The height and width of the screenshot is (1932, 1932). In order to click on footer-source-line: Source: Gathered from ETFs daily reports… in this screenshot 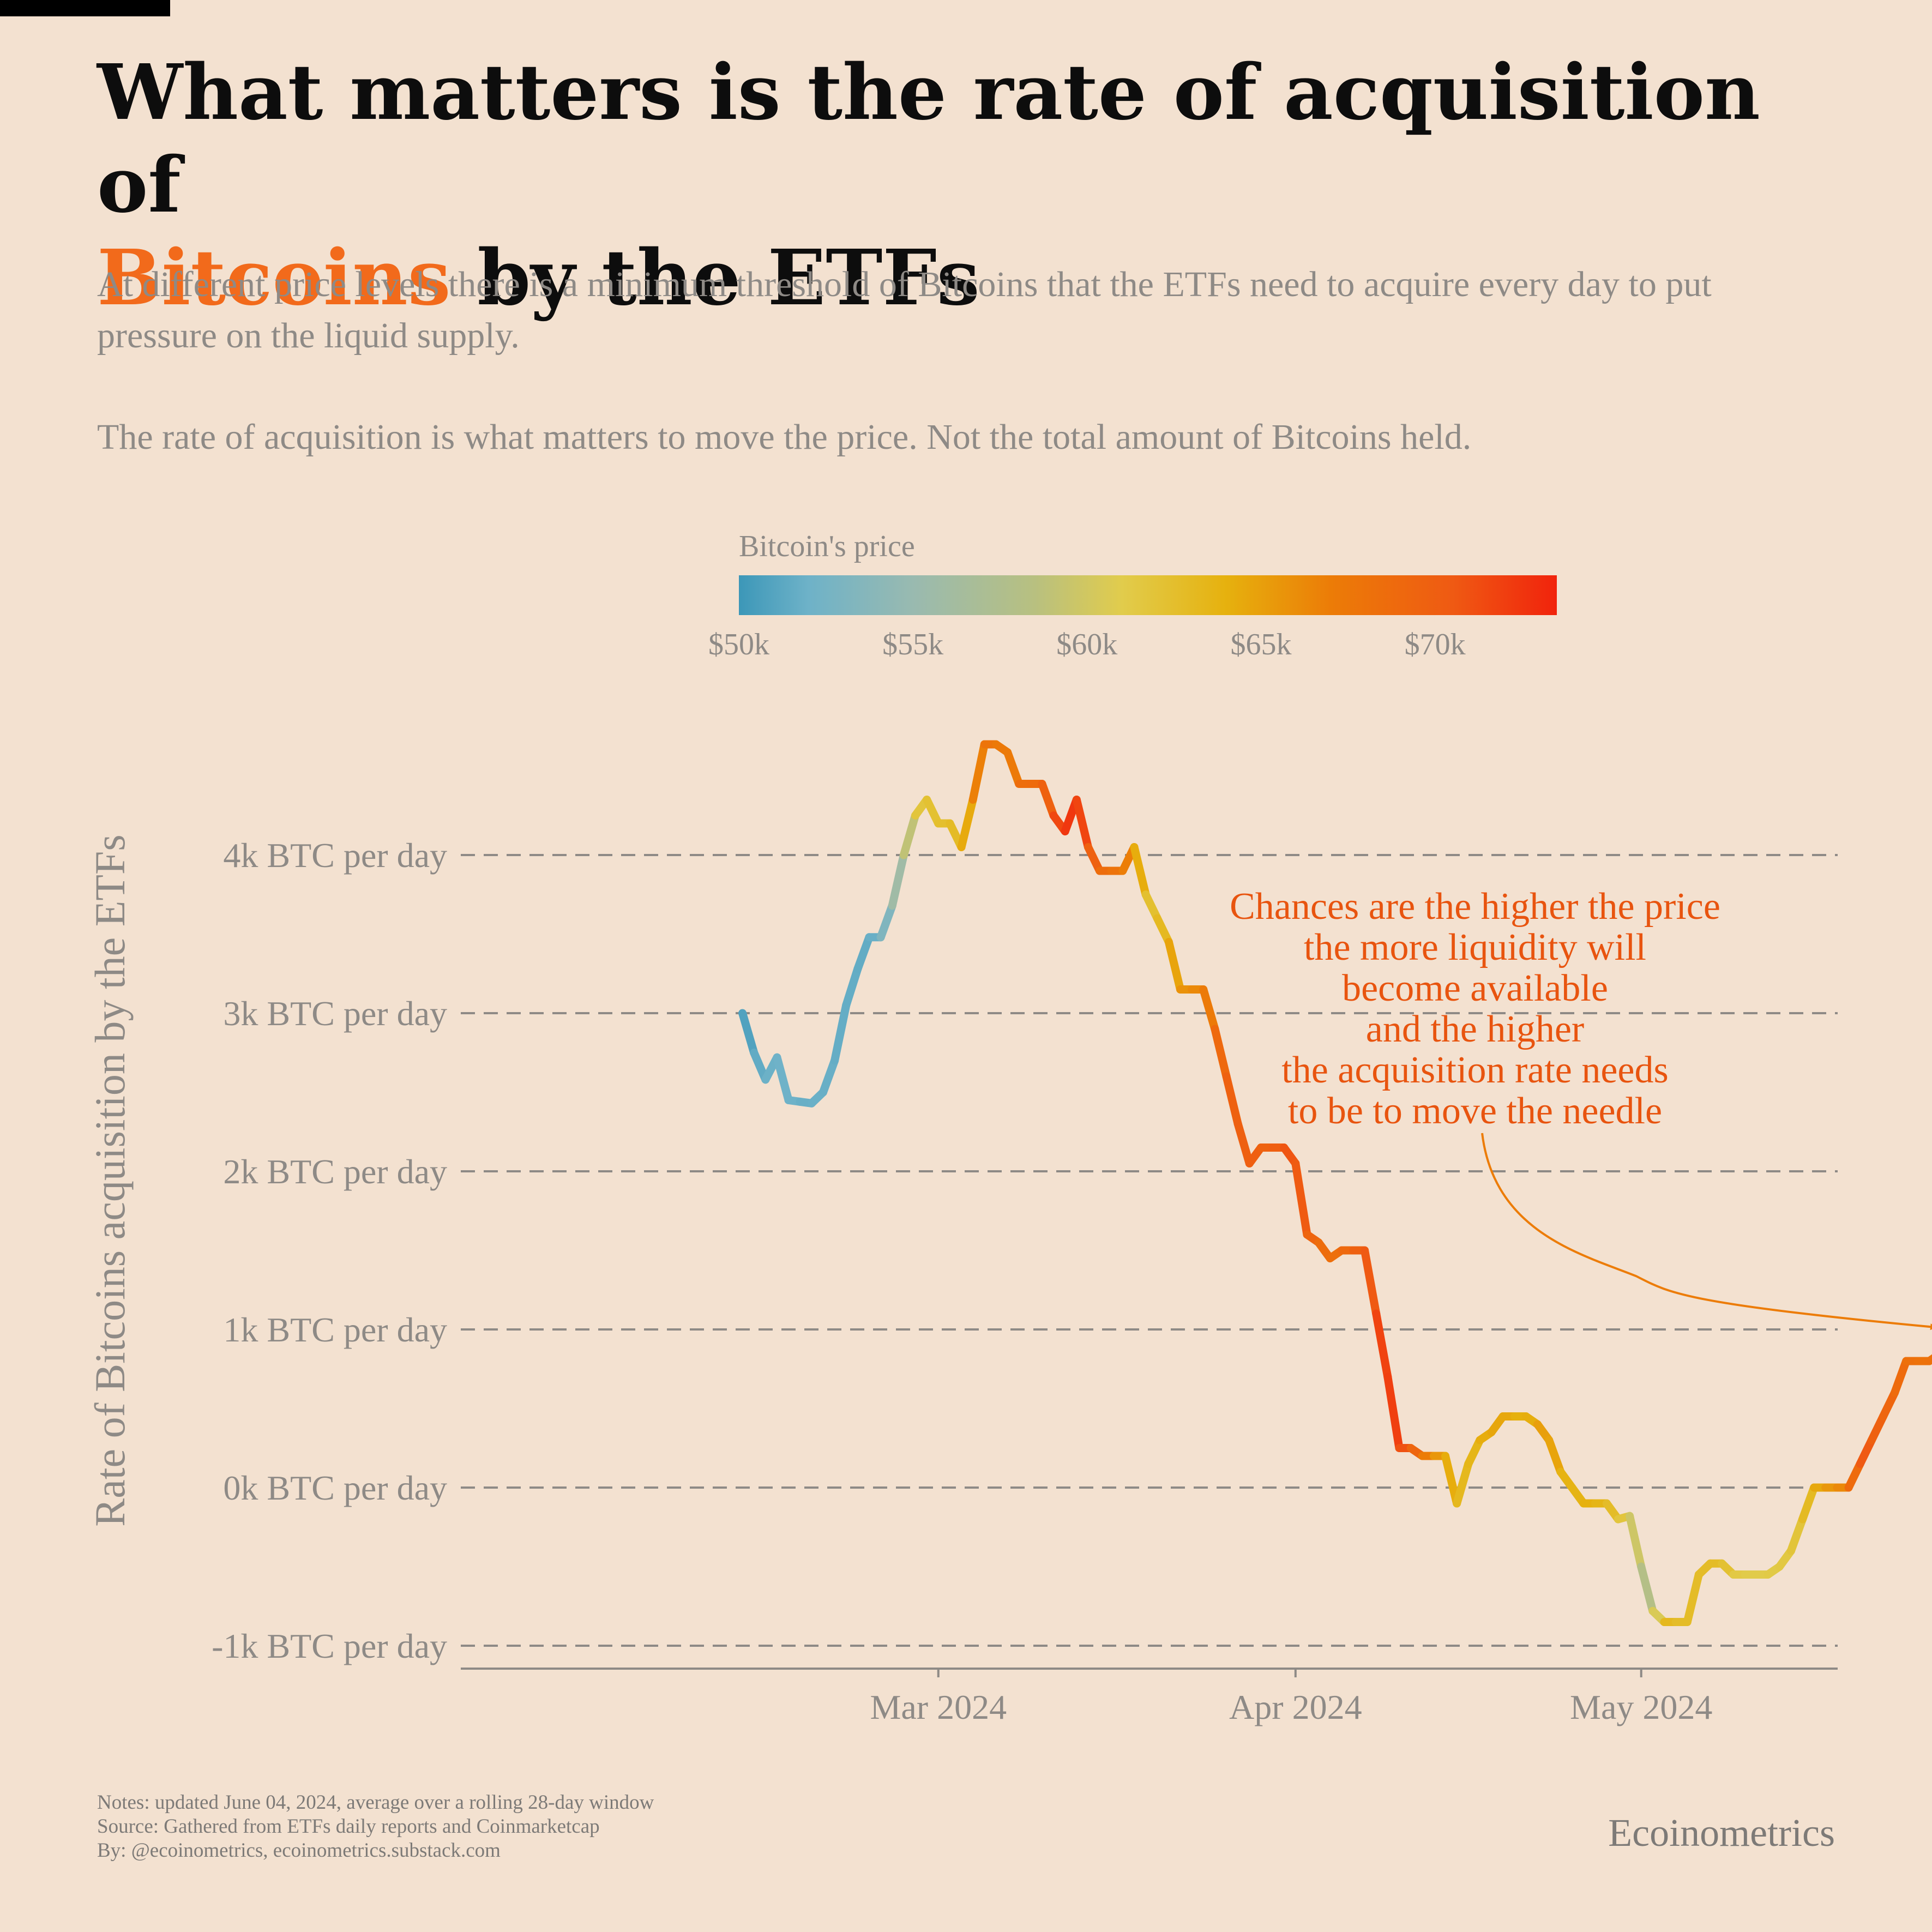, I will do `click(348, 1826)`.